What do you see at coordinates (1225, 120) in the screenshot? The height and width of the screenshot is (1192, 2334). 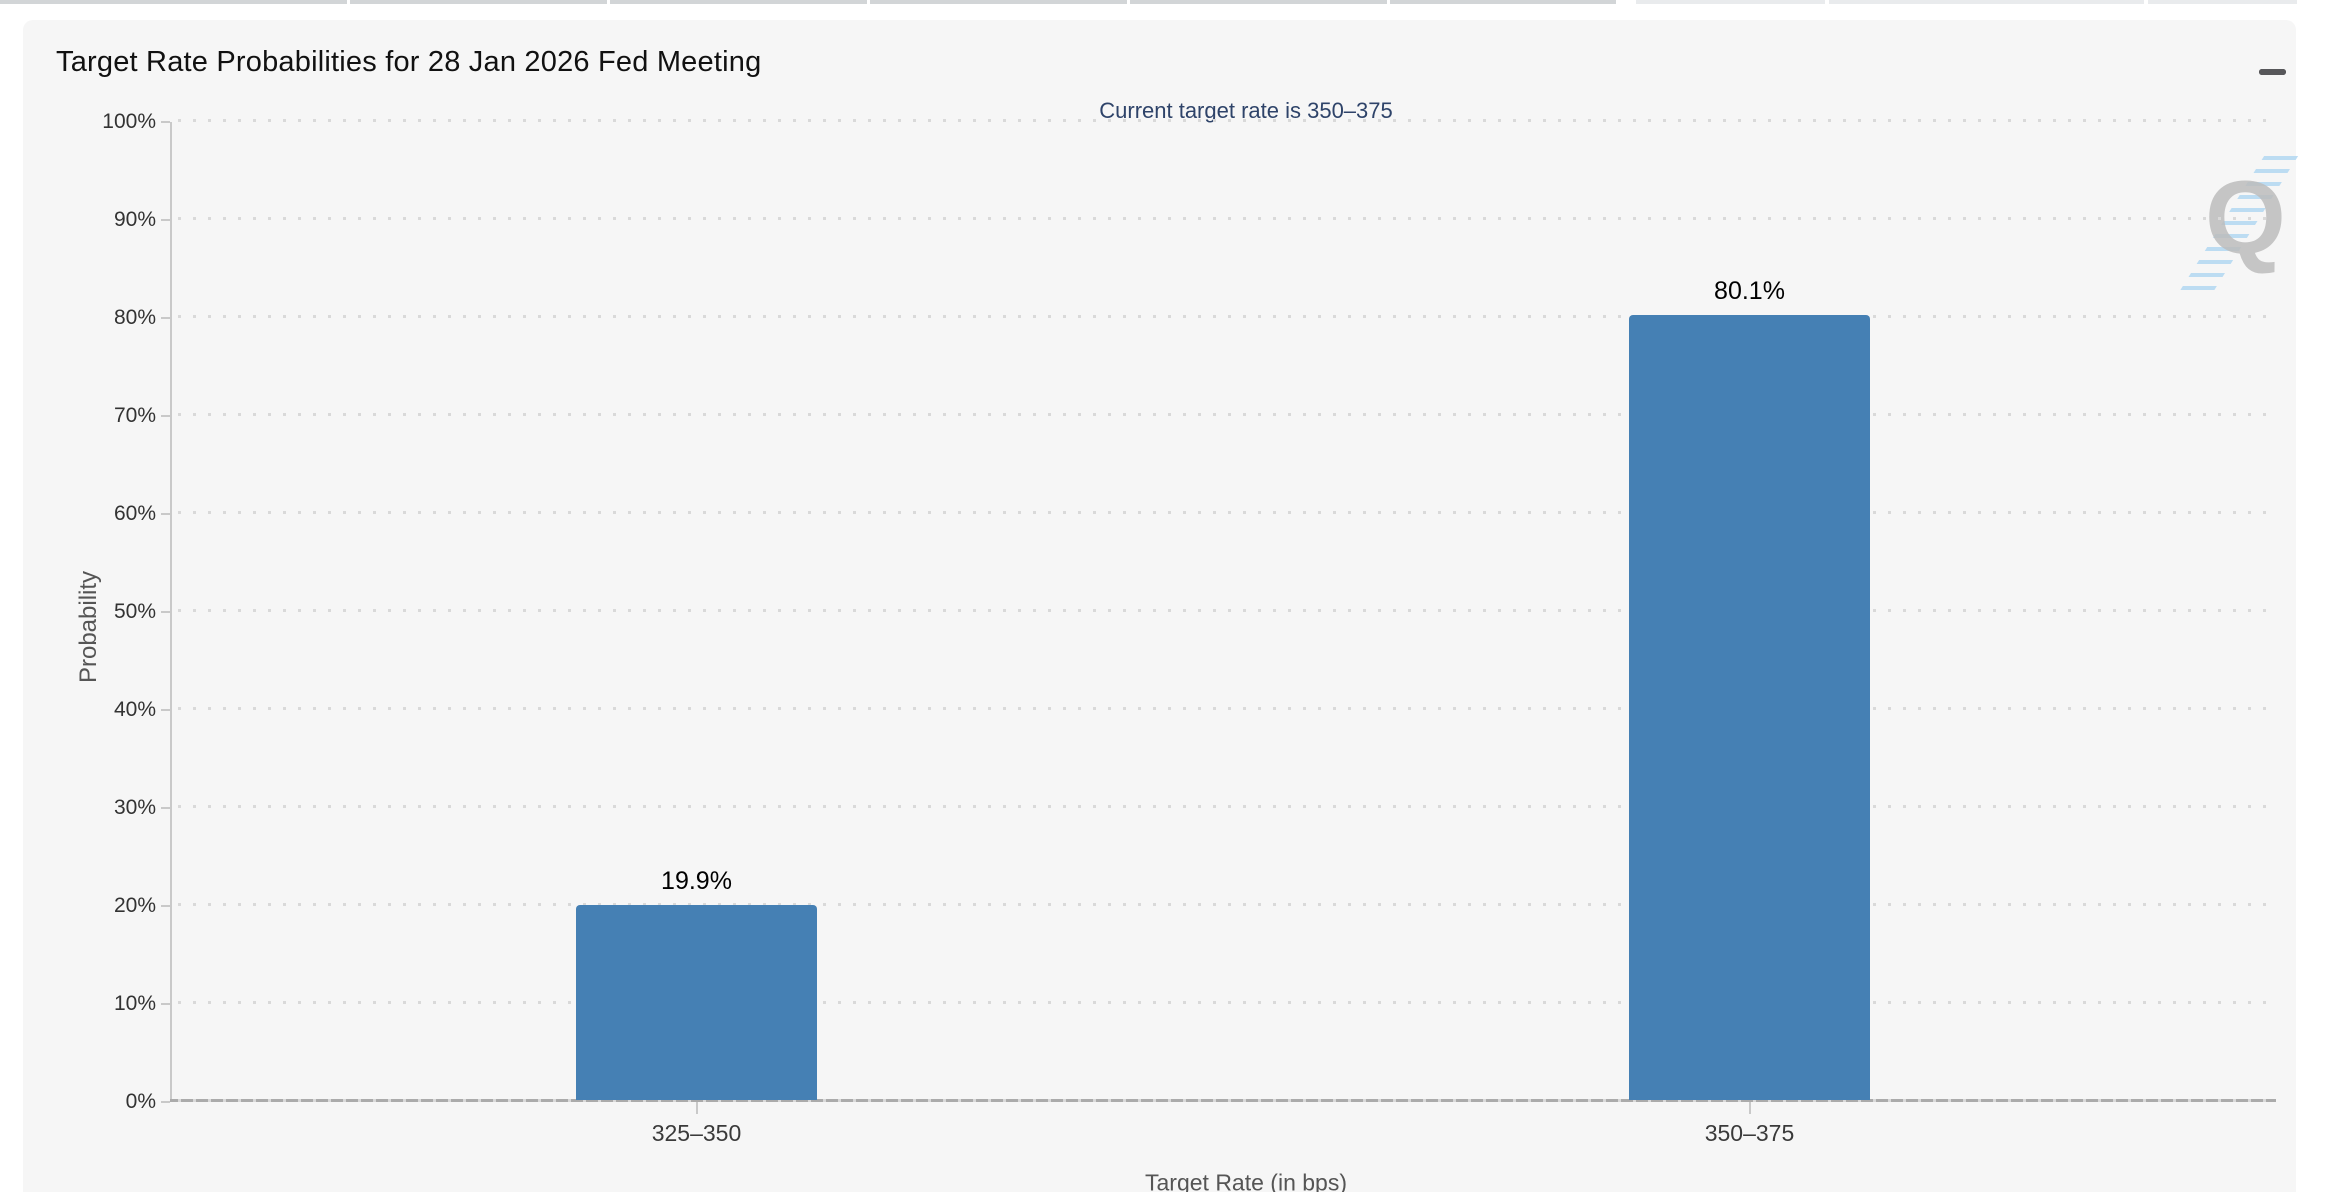 I see `gridline-100%` at bounding box center [1225, 120].